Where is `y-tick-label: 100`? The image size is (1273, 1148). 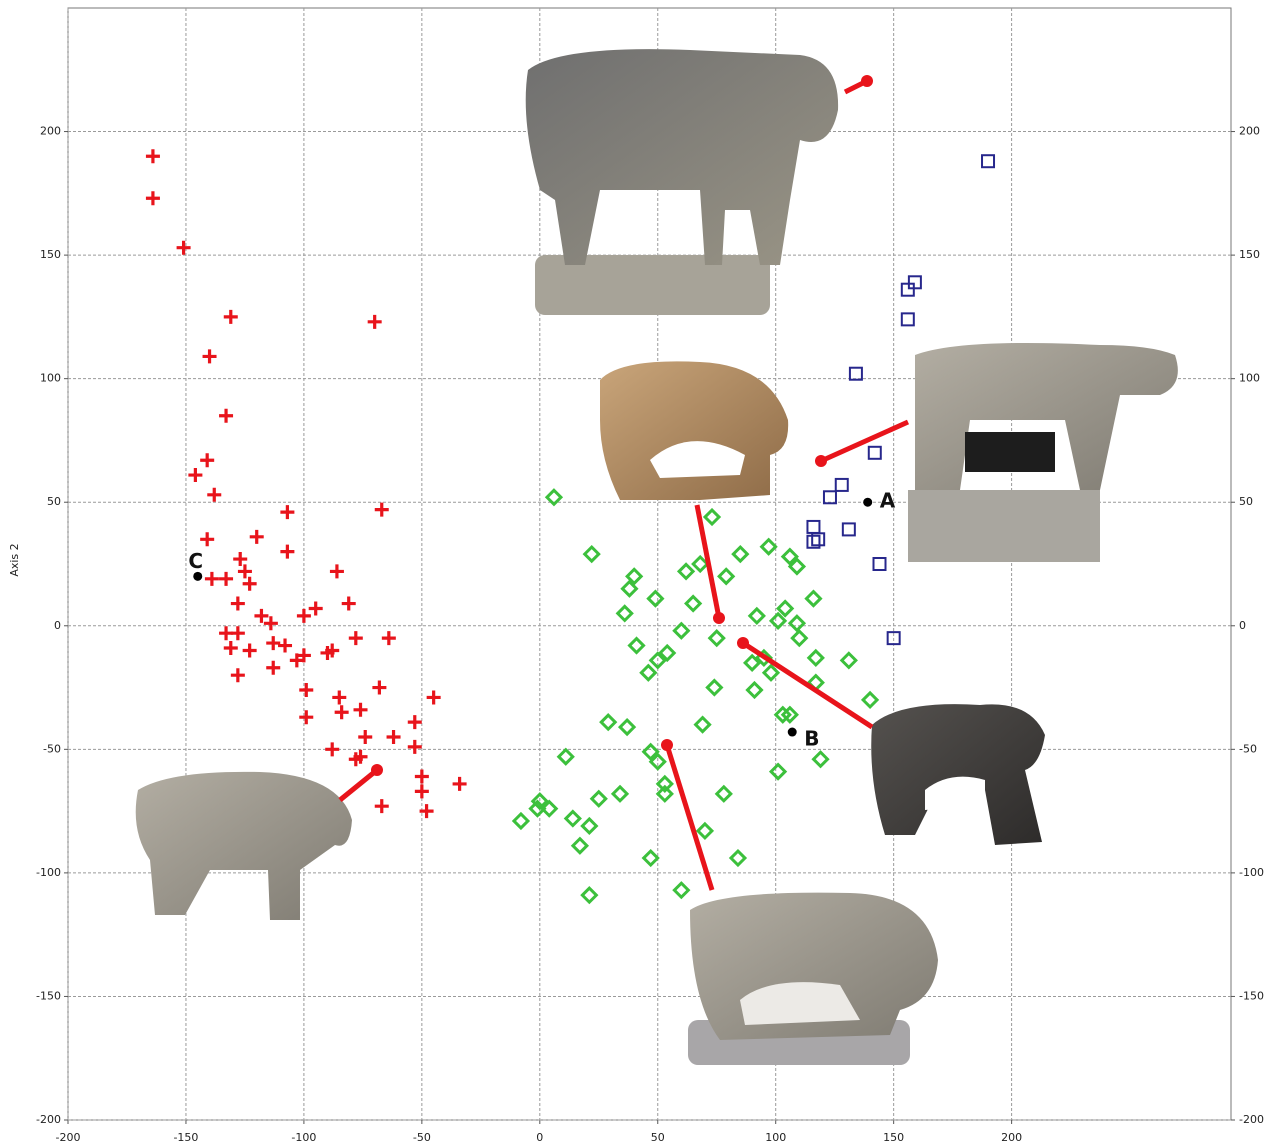 y-tick-label: 100 is located at coordinates (50, 378).